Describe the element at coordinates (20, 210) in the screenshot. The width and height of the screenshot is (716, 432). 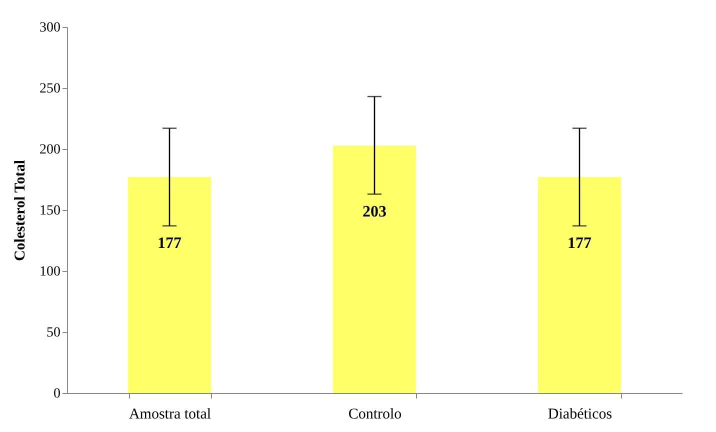
I see `y-axis-title: Colesterol Total` at that location.